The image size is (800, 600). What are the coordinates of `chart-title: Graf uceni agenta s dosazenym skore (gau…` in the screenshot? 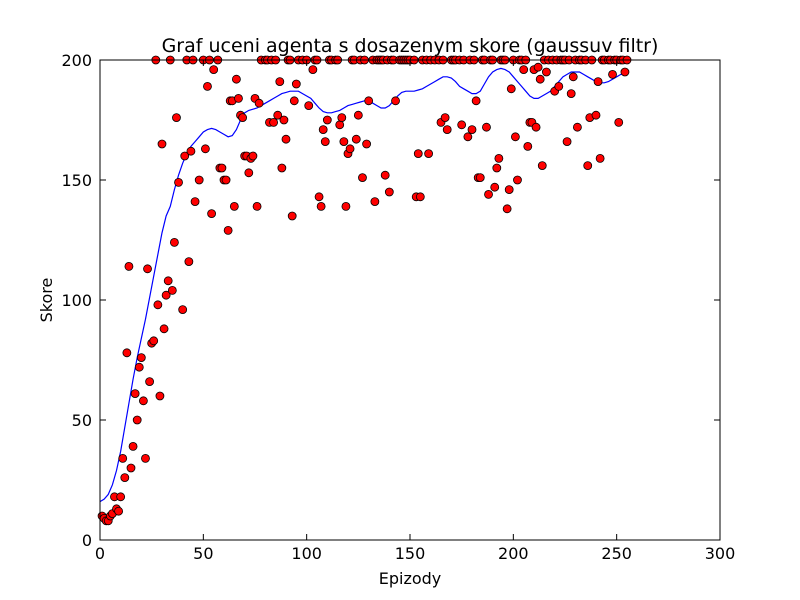 It's located at (410, 46).